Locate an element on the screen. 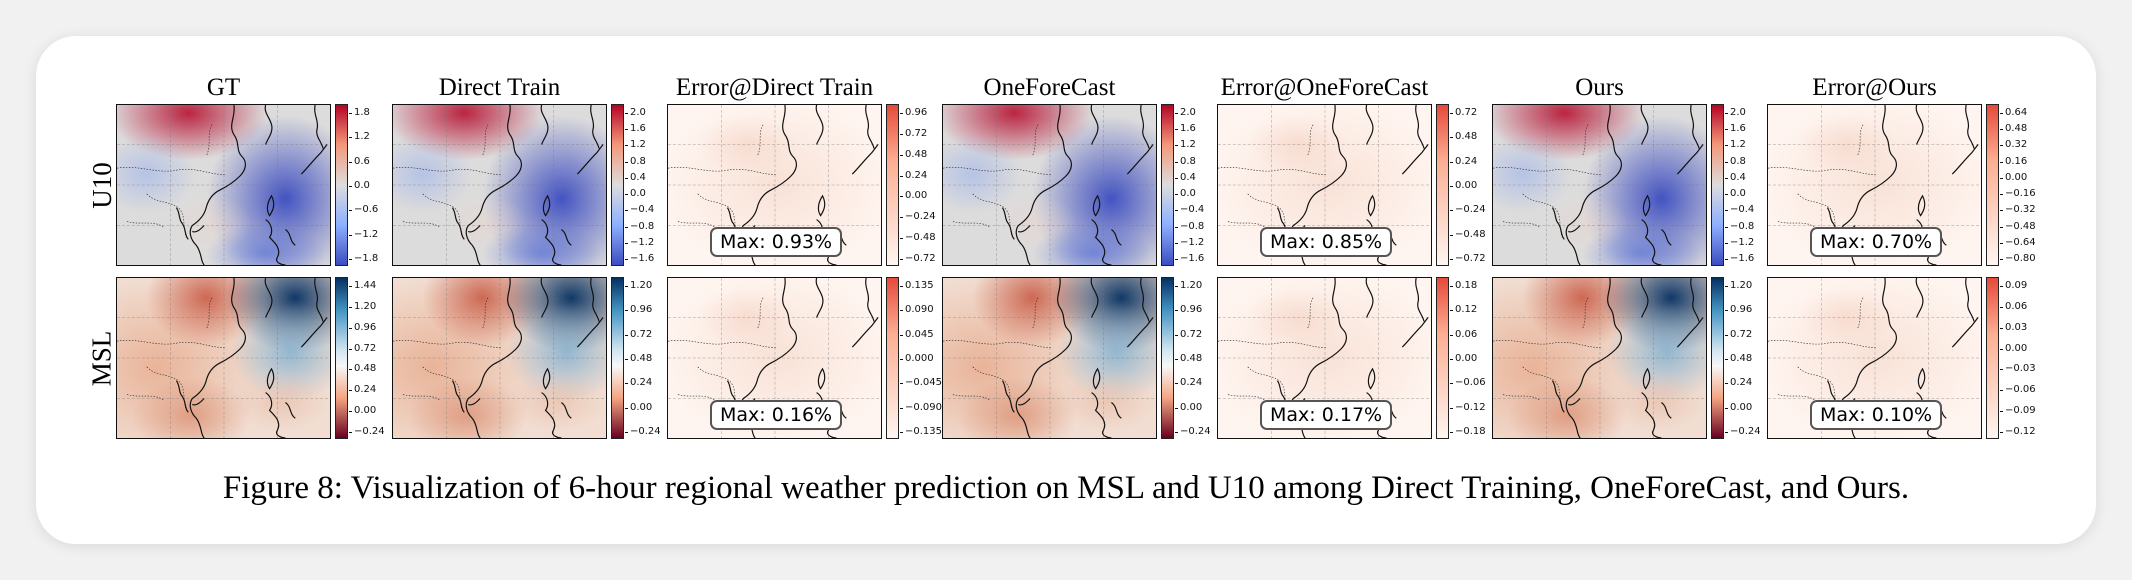 The image size is (2132, 580). colorbar-tick-label: −1.8 is located at coordinates (363, 258).